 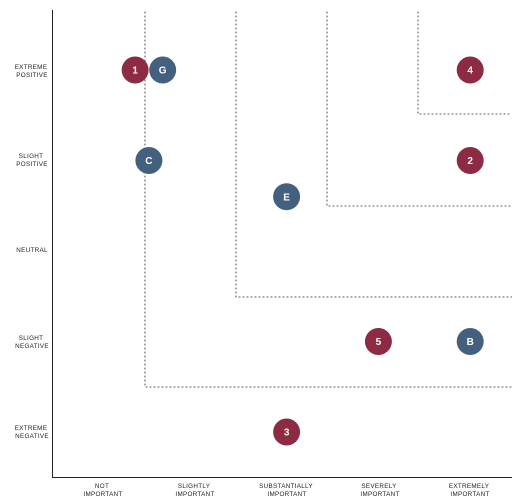 I want to click on marker-3: 3, so click(x=287, y=432).